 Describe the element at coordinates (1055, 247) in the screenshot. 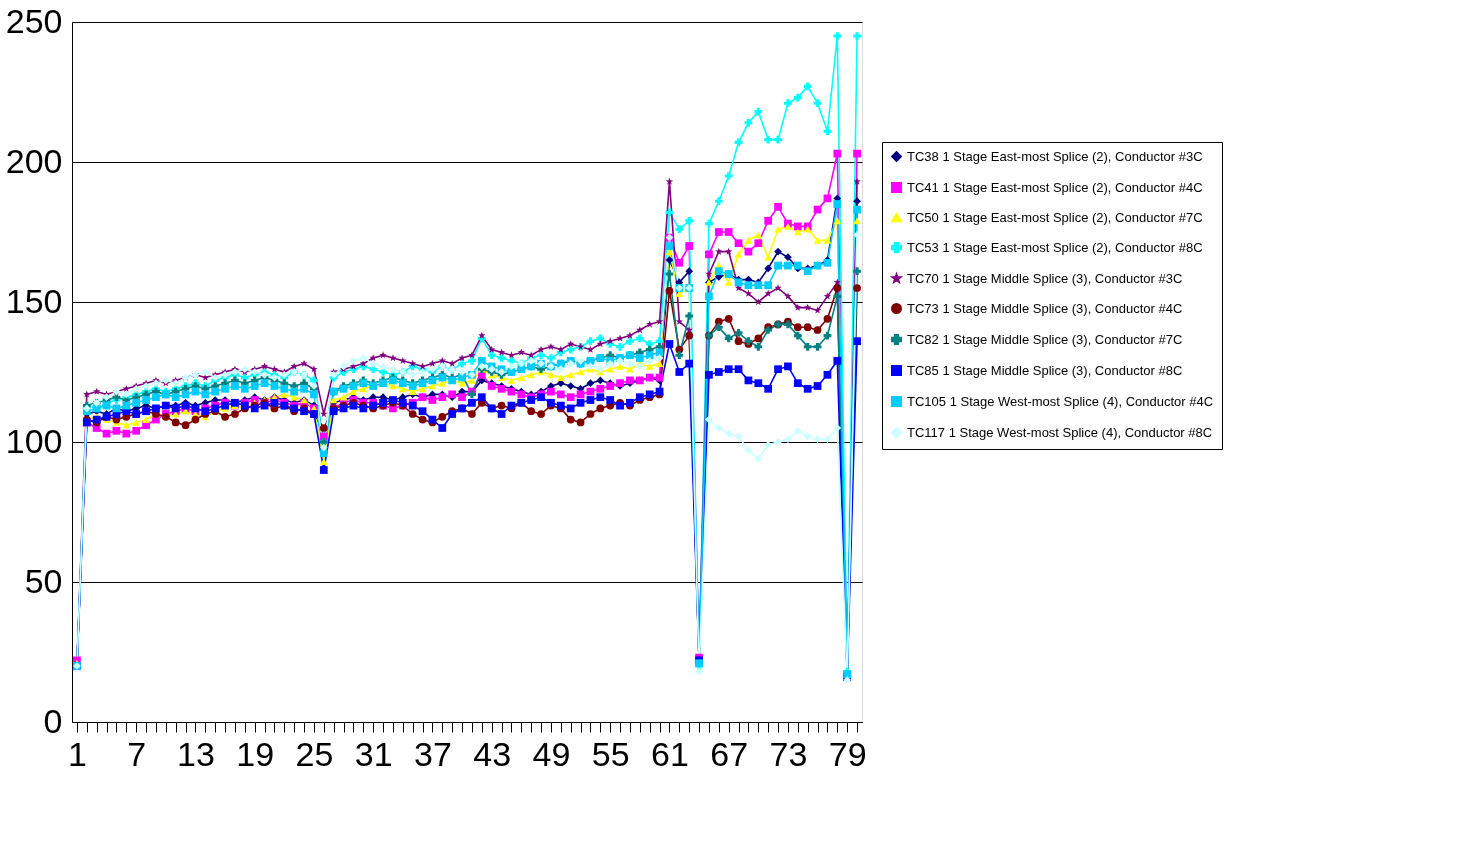

I see `legend-label: TC53 1 Stage East-most Splice (2), Conductor #8C` at that location.